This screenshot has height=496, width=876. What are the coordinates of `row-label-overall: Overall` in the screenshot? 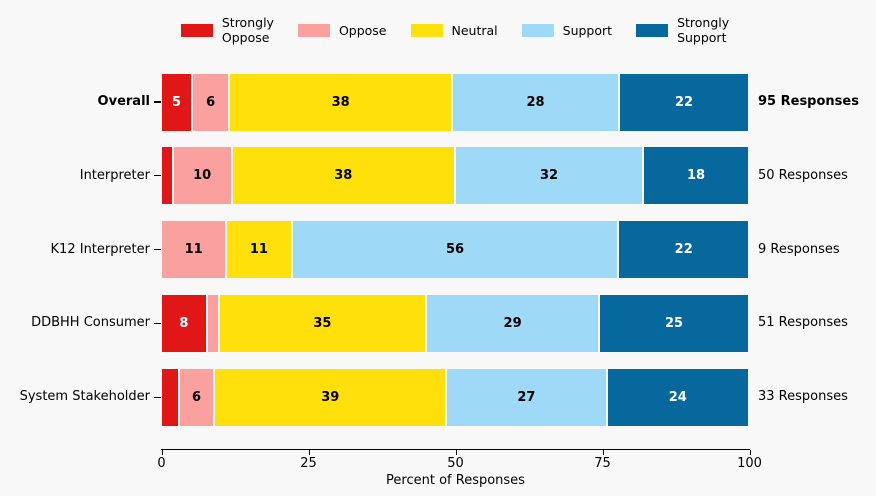 It's located at (123, 101).